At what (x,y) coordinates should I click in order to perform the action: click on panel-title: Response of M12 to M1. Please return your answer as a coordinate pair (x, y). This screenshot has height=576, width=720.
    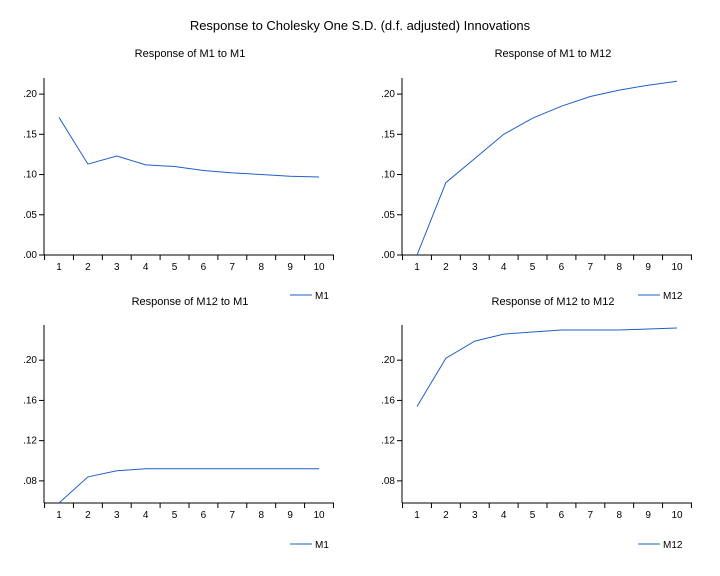
    Looking at the image, I should click on (190, 302).